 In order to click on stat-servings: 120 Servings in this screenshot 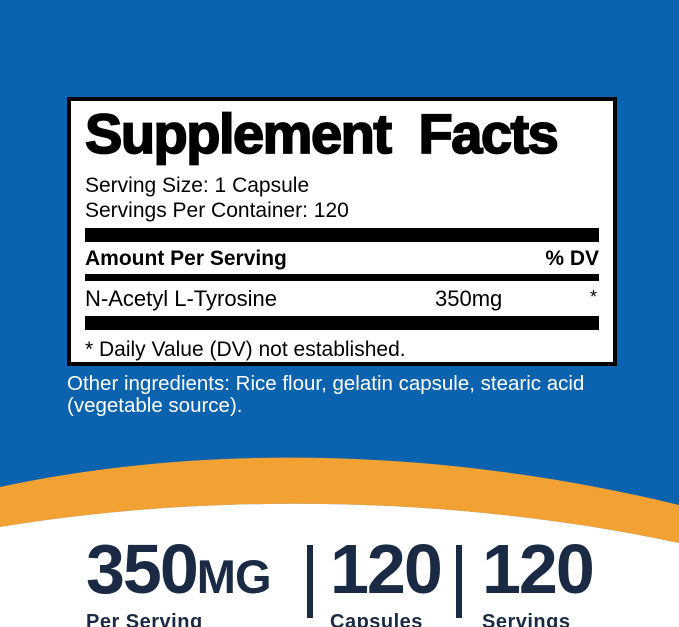, I will do `click(538, 578)`.